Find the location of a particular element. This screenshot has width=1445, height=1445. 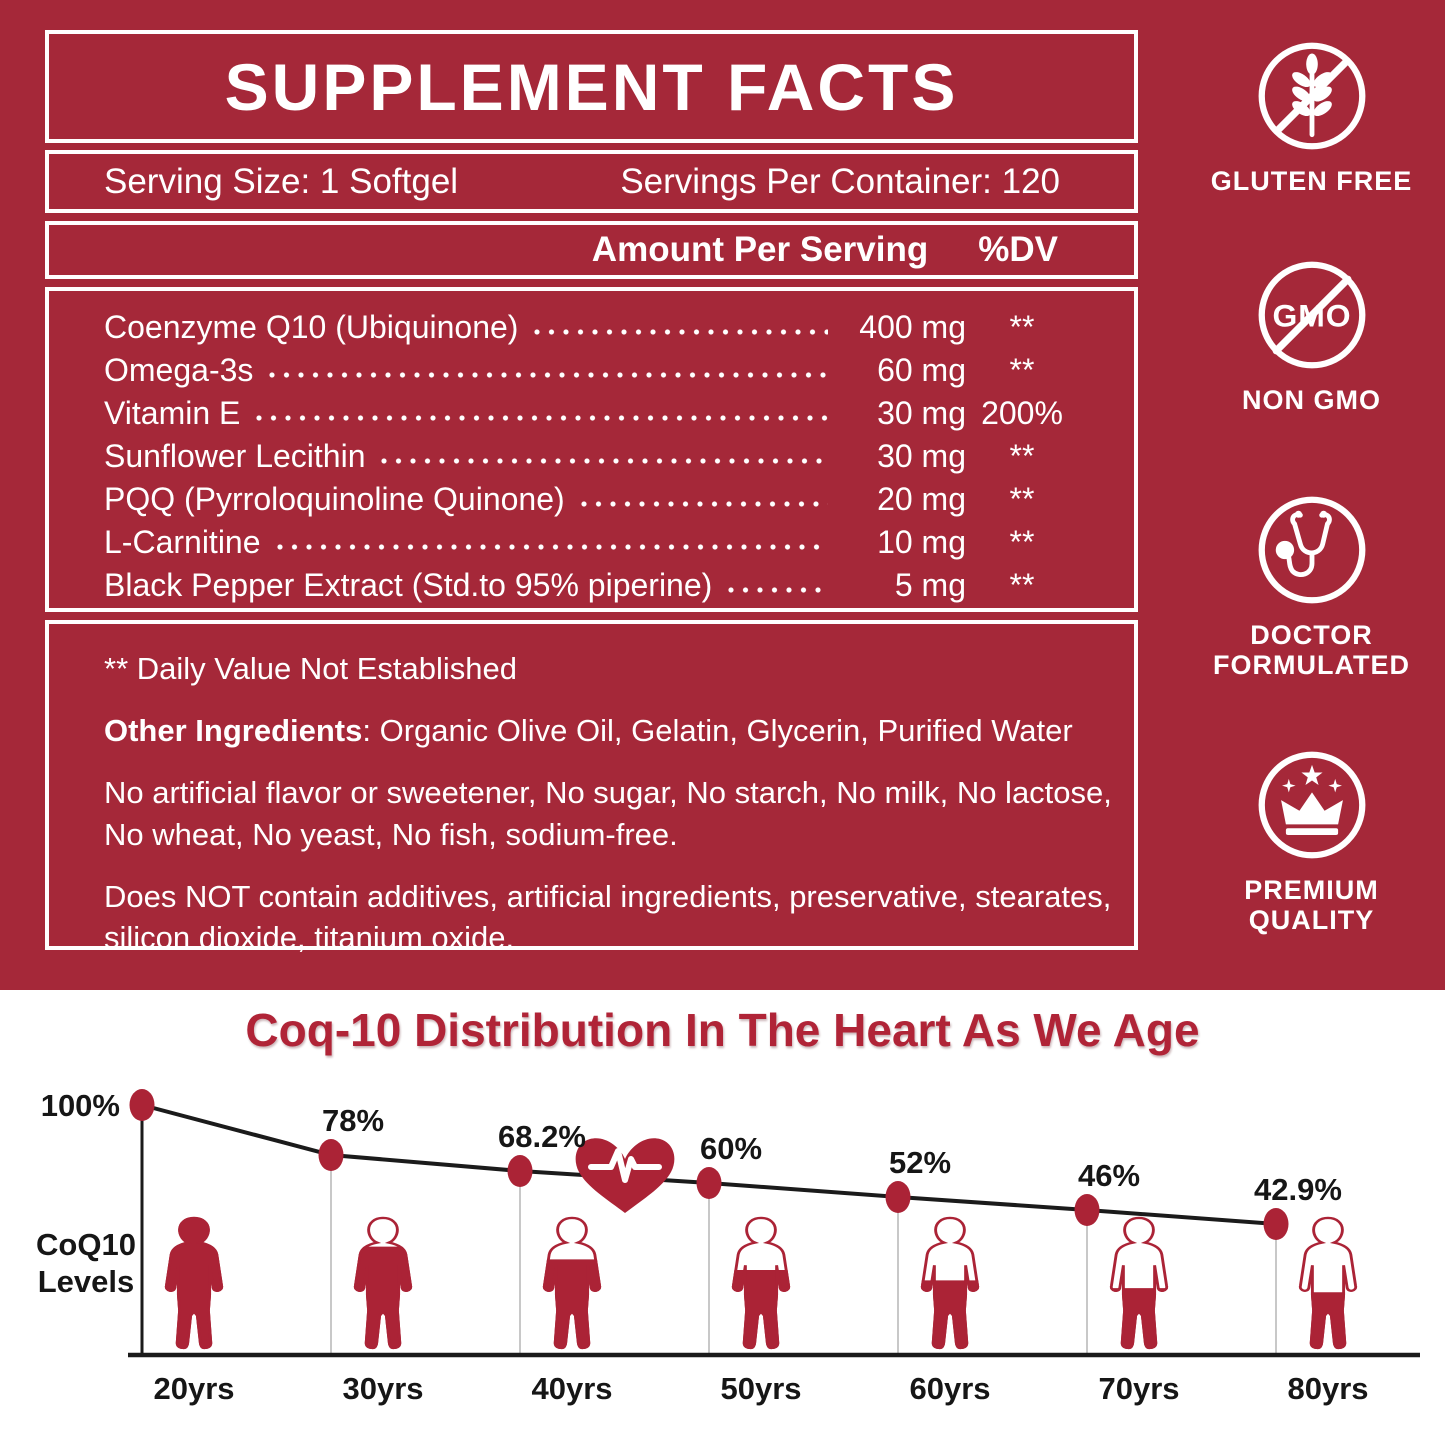

amount-header-row: Amount Per Serving %DV is located at coordinates (591, 250).